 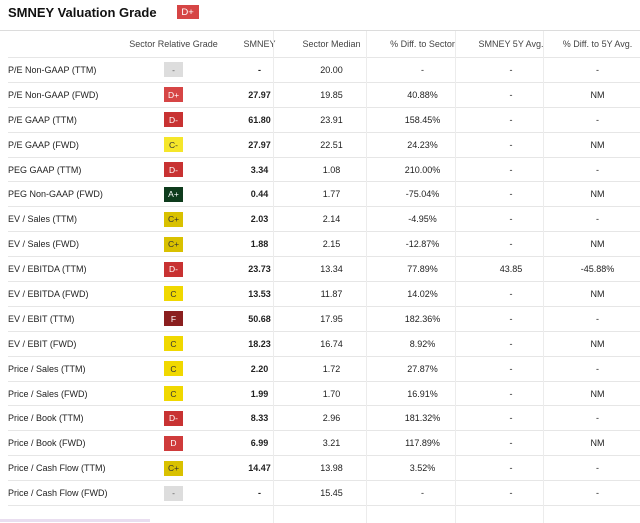 What do you see at coordinates (45, 169) in the screenshot?
I see `metric-label: PEG GAAP (TTM)` at bounding box center [45, 169].